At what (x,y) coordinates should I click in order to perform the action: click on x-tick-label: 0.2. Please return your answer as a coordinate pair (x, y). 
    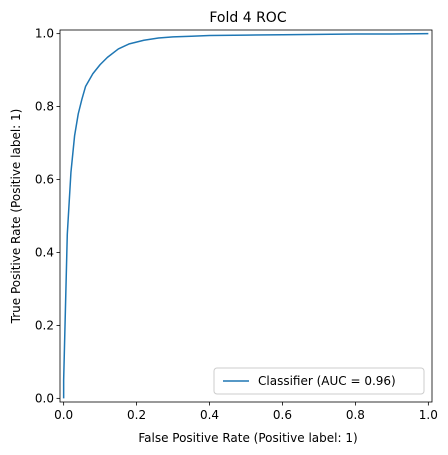
    Looking at the image, I should click on (136, 415).